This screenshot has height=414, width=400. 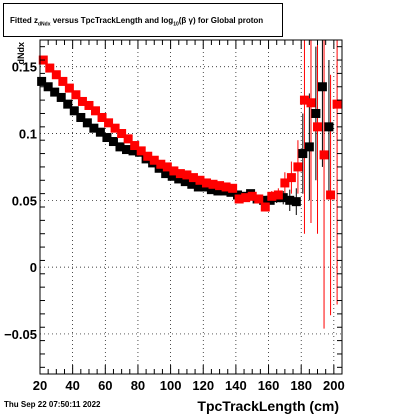 What do you see at coordinates (138, 385) in the screenshot?
I see `x-tick-label: 80` at bounding box center [138, 385].